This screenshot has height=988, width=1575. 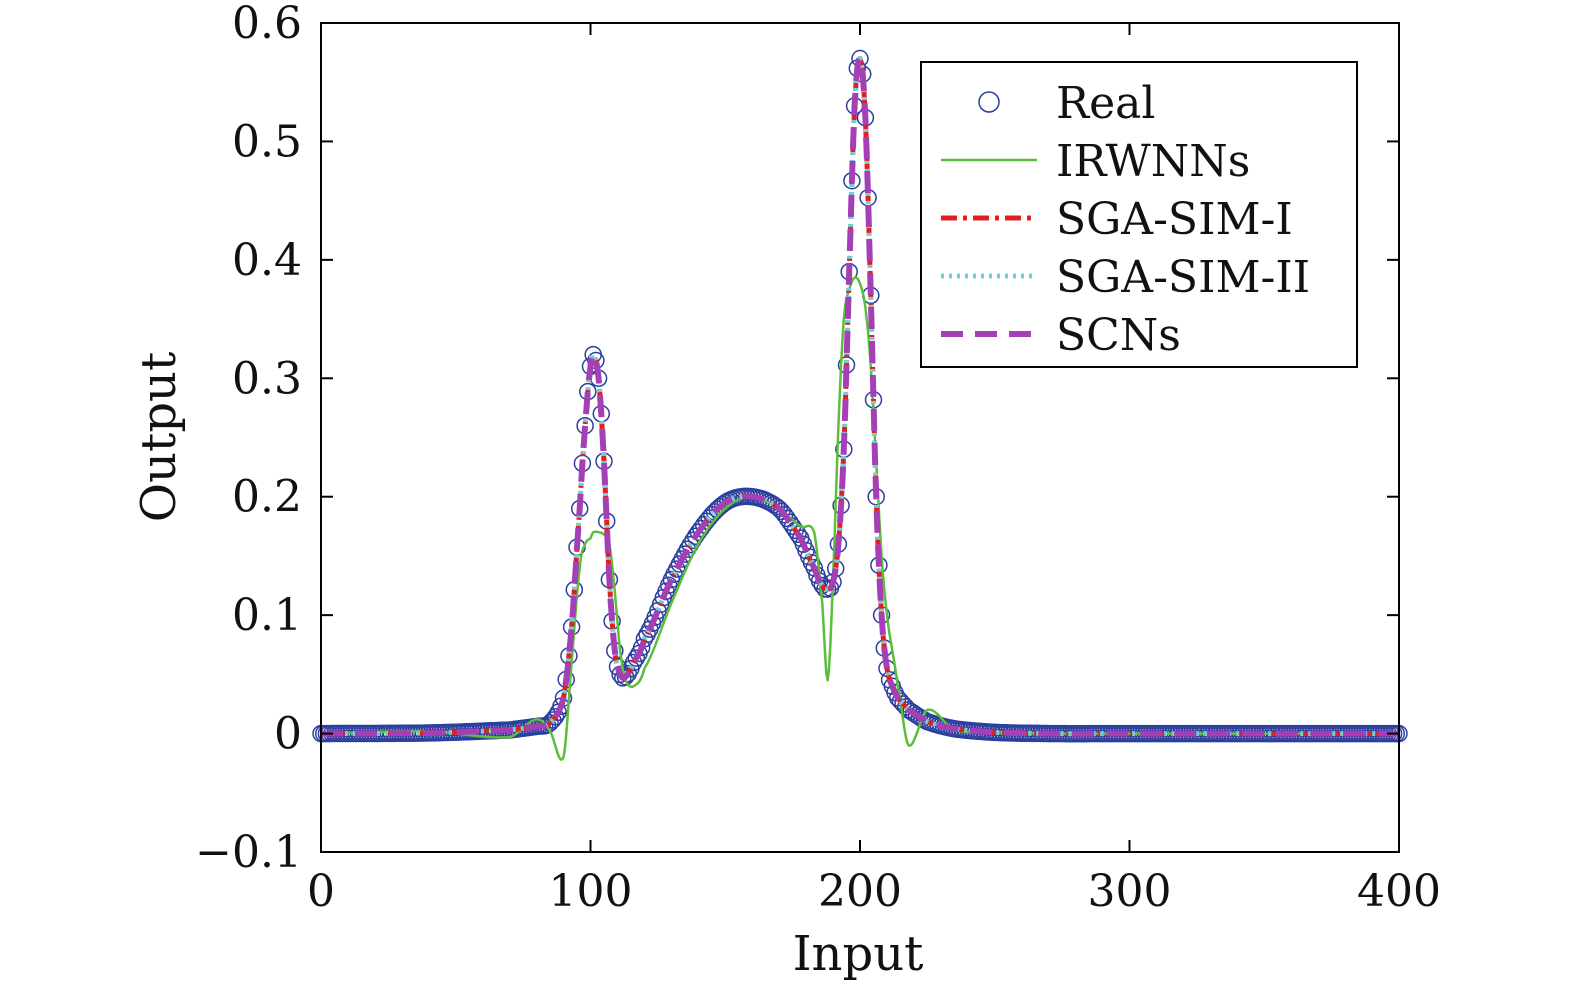 I want to click on legend-label: SGA-SIM-I, so click(x=1174, y=219).